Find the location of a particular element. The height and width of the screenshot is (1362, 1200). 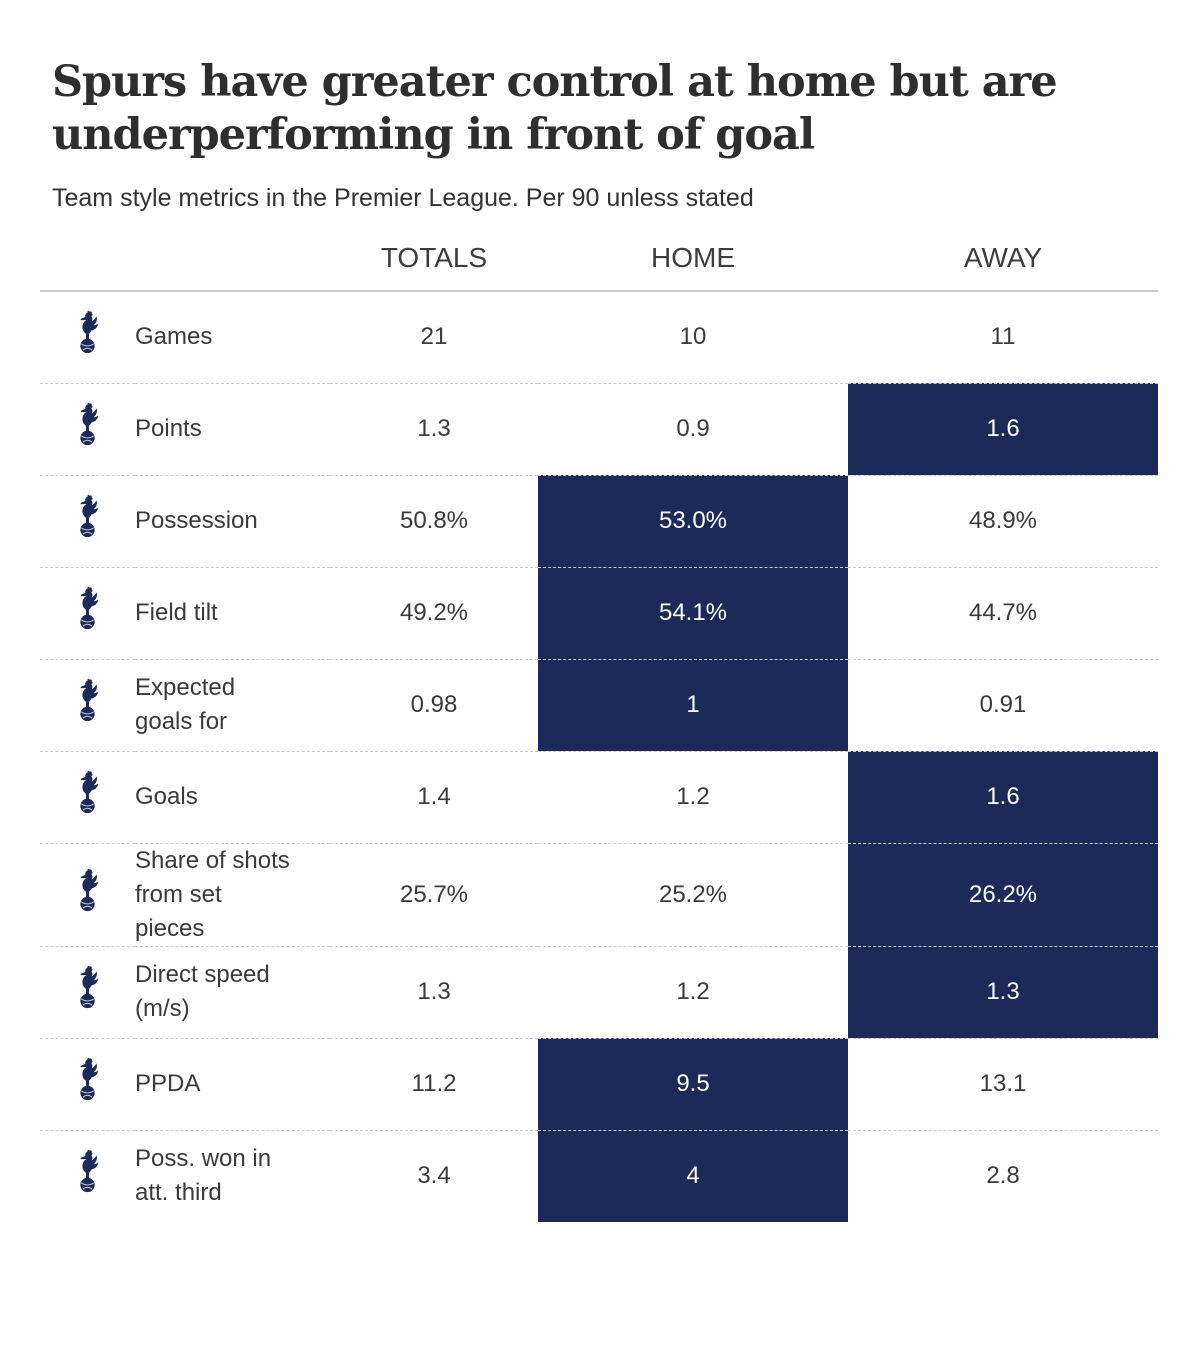

table-row: Poss. won in att. third 3.4 4 2.8 is located at coordinates (599, 1176).